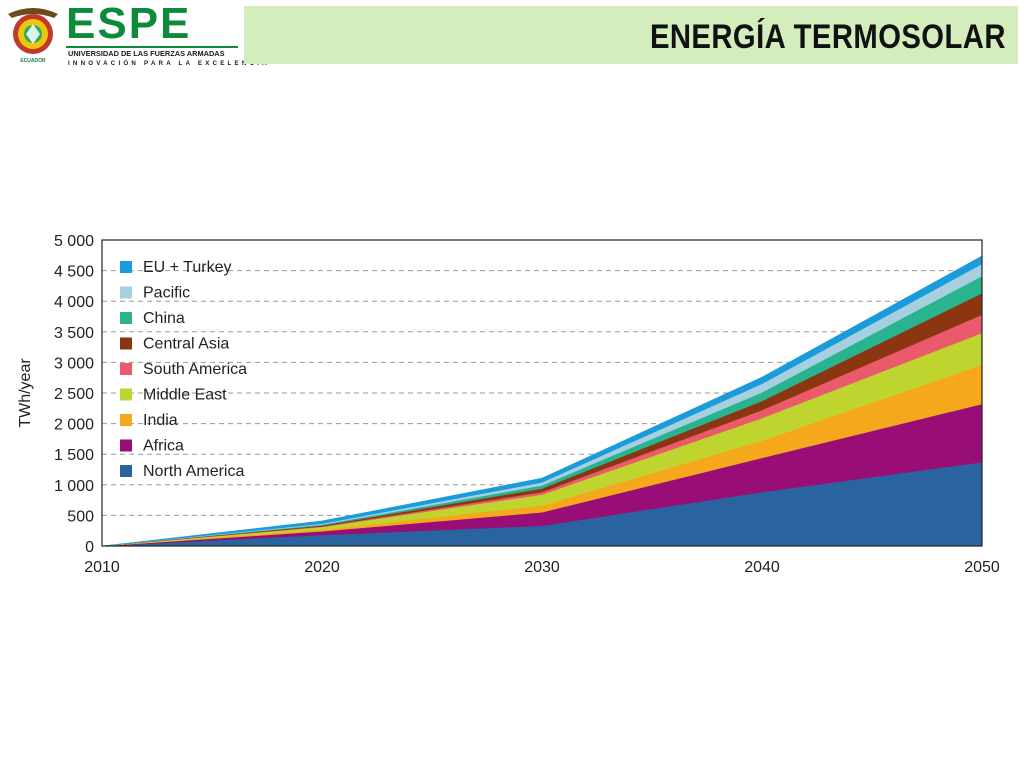 The height and width of the screenshot is (768, 1024). What do you see at coordinates (152, 47) in the screenshot?
I see `brand-divider` at bounding box center [152, 47].